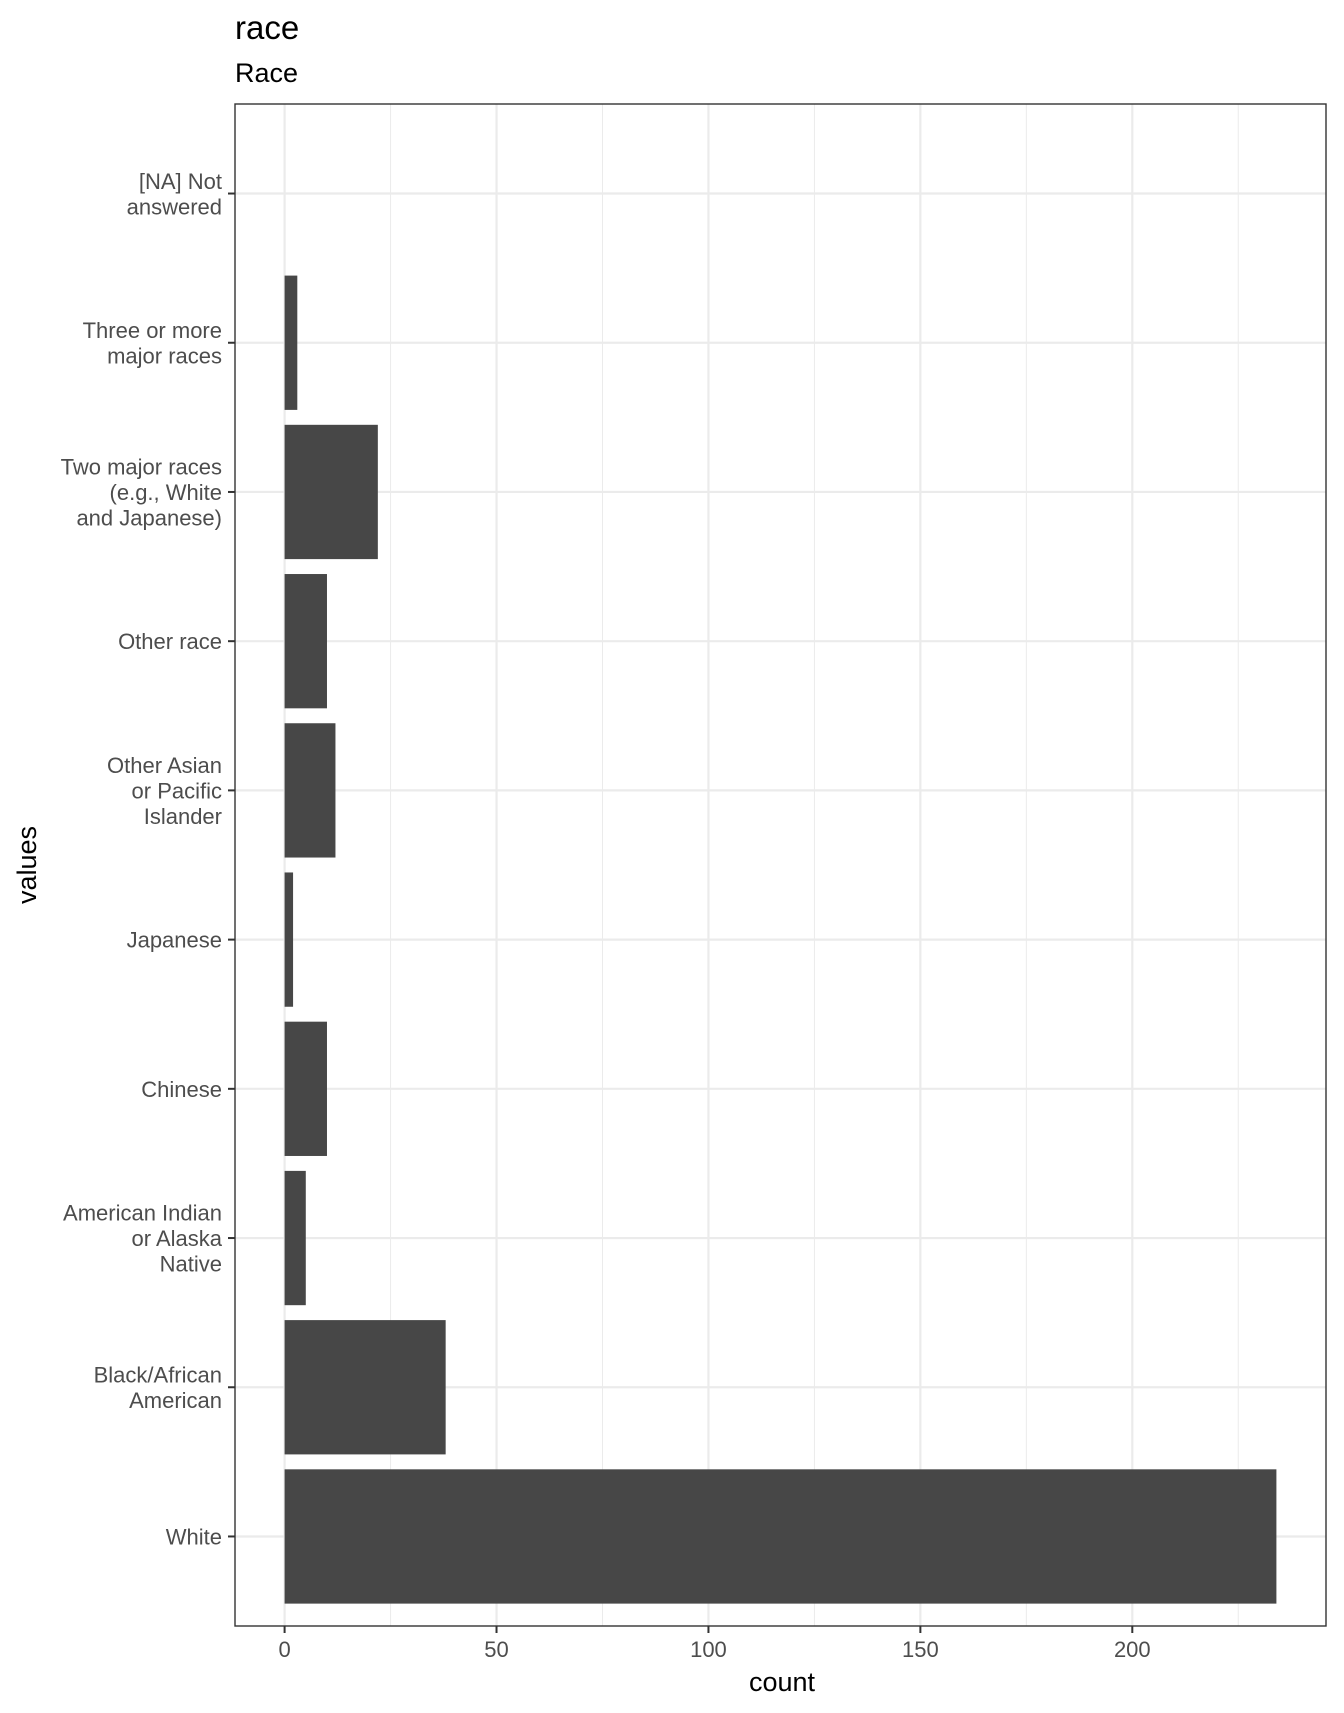  What do you see at coordinates (174, 940) in the screenshot?
I see `y-tick-label: Japanese` at bounding box center [174, 940].